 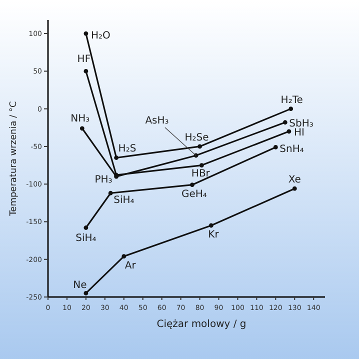 What do you see at coordinates (194, 194) in the screenshot?
I see `annotation: GeH₄` at bounding box center [194, 194].